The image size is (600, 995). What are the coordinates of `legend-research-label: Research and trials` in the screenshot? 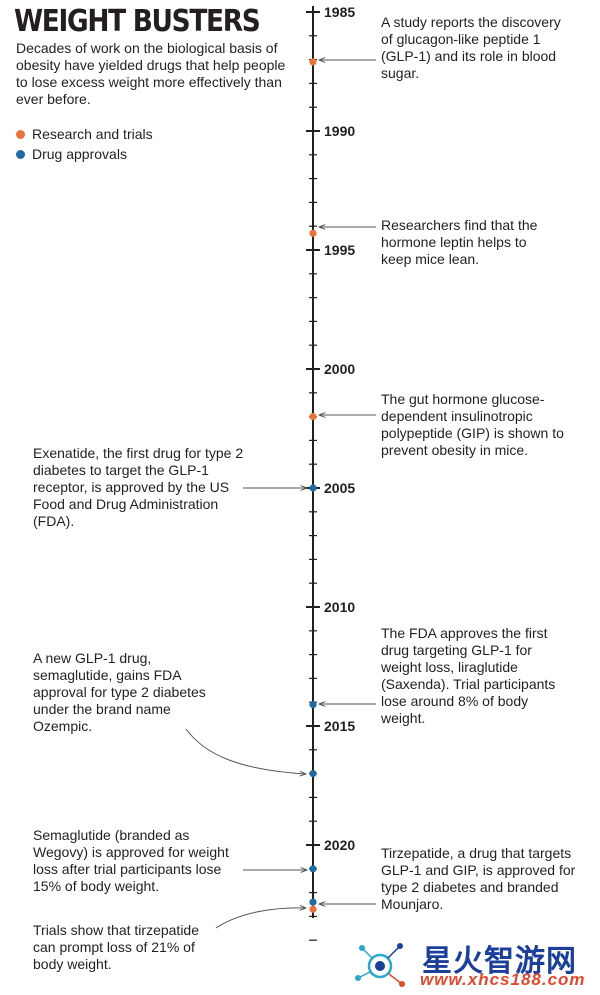 It's located at (92, 134).